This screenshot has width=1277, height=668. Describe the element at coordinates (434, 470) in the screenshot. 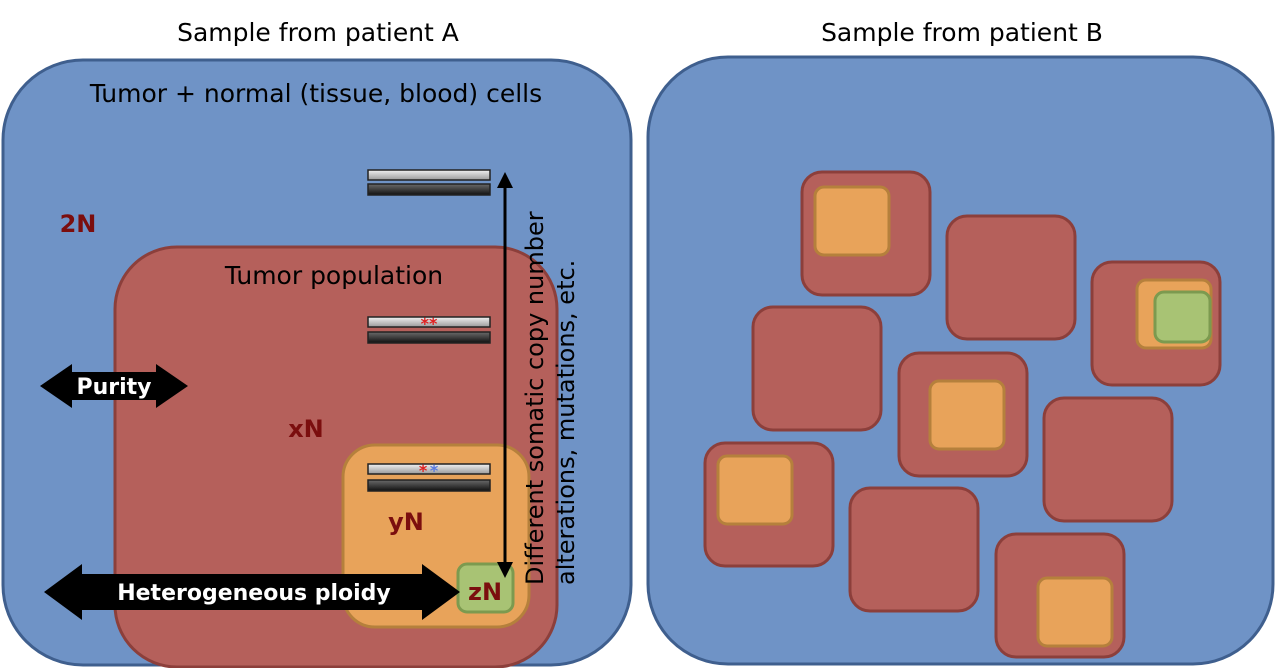

I see `mutation-mark-blue: *` at that location.